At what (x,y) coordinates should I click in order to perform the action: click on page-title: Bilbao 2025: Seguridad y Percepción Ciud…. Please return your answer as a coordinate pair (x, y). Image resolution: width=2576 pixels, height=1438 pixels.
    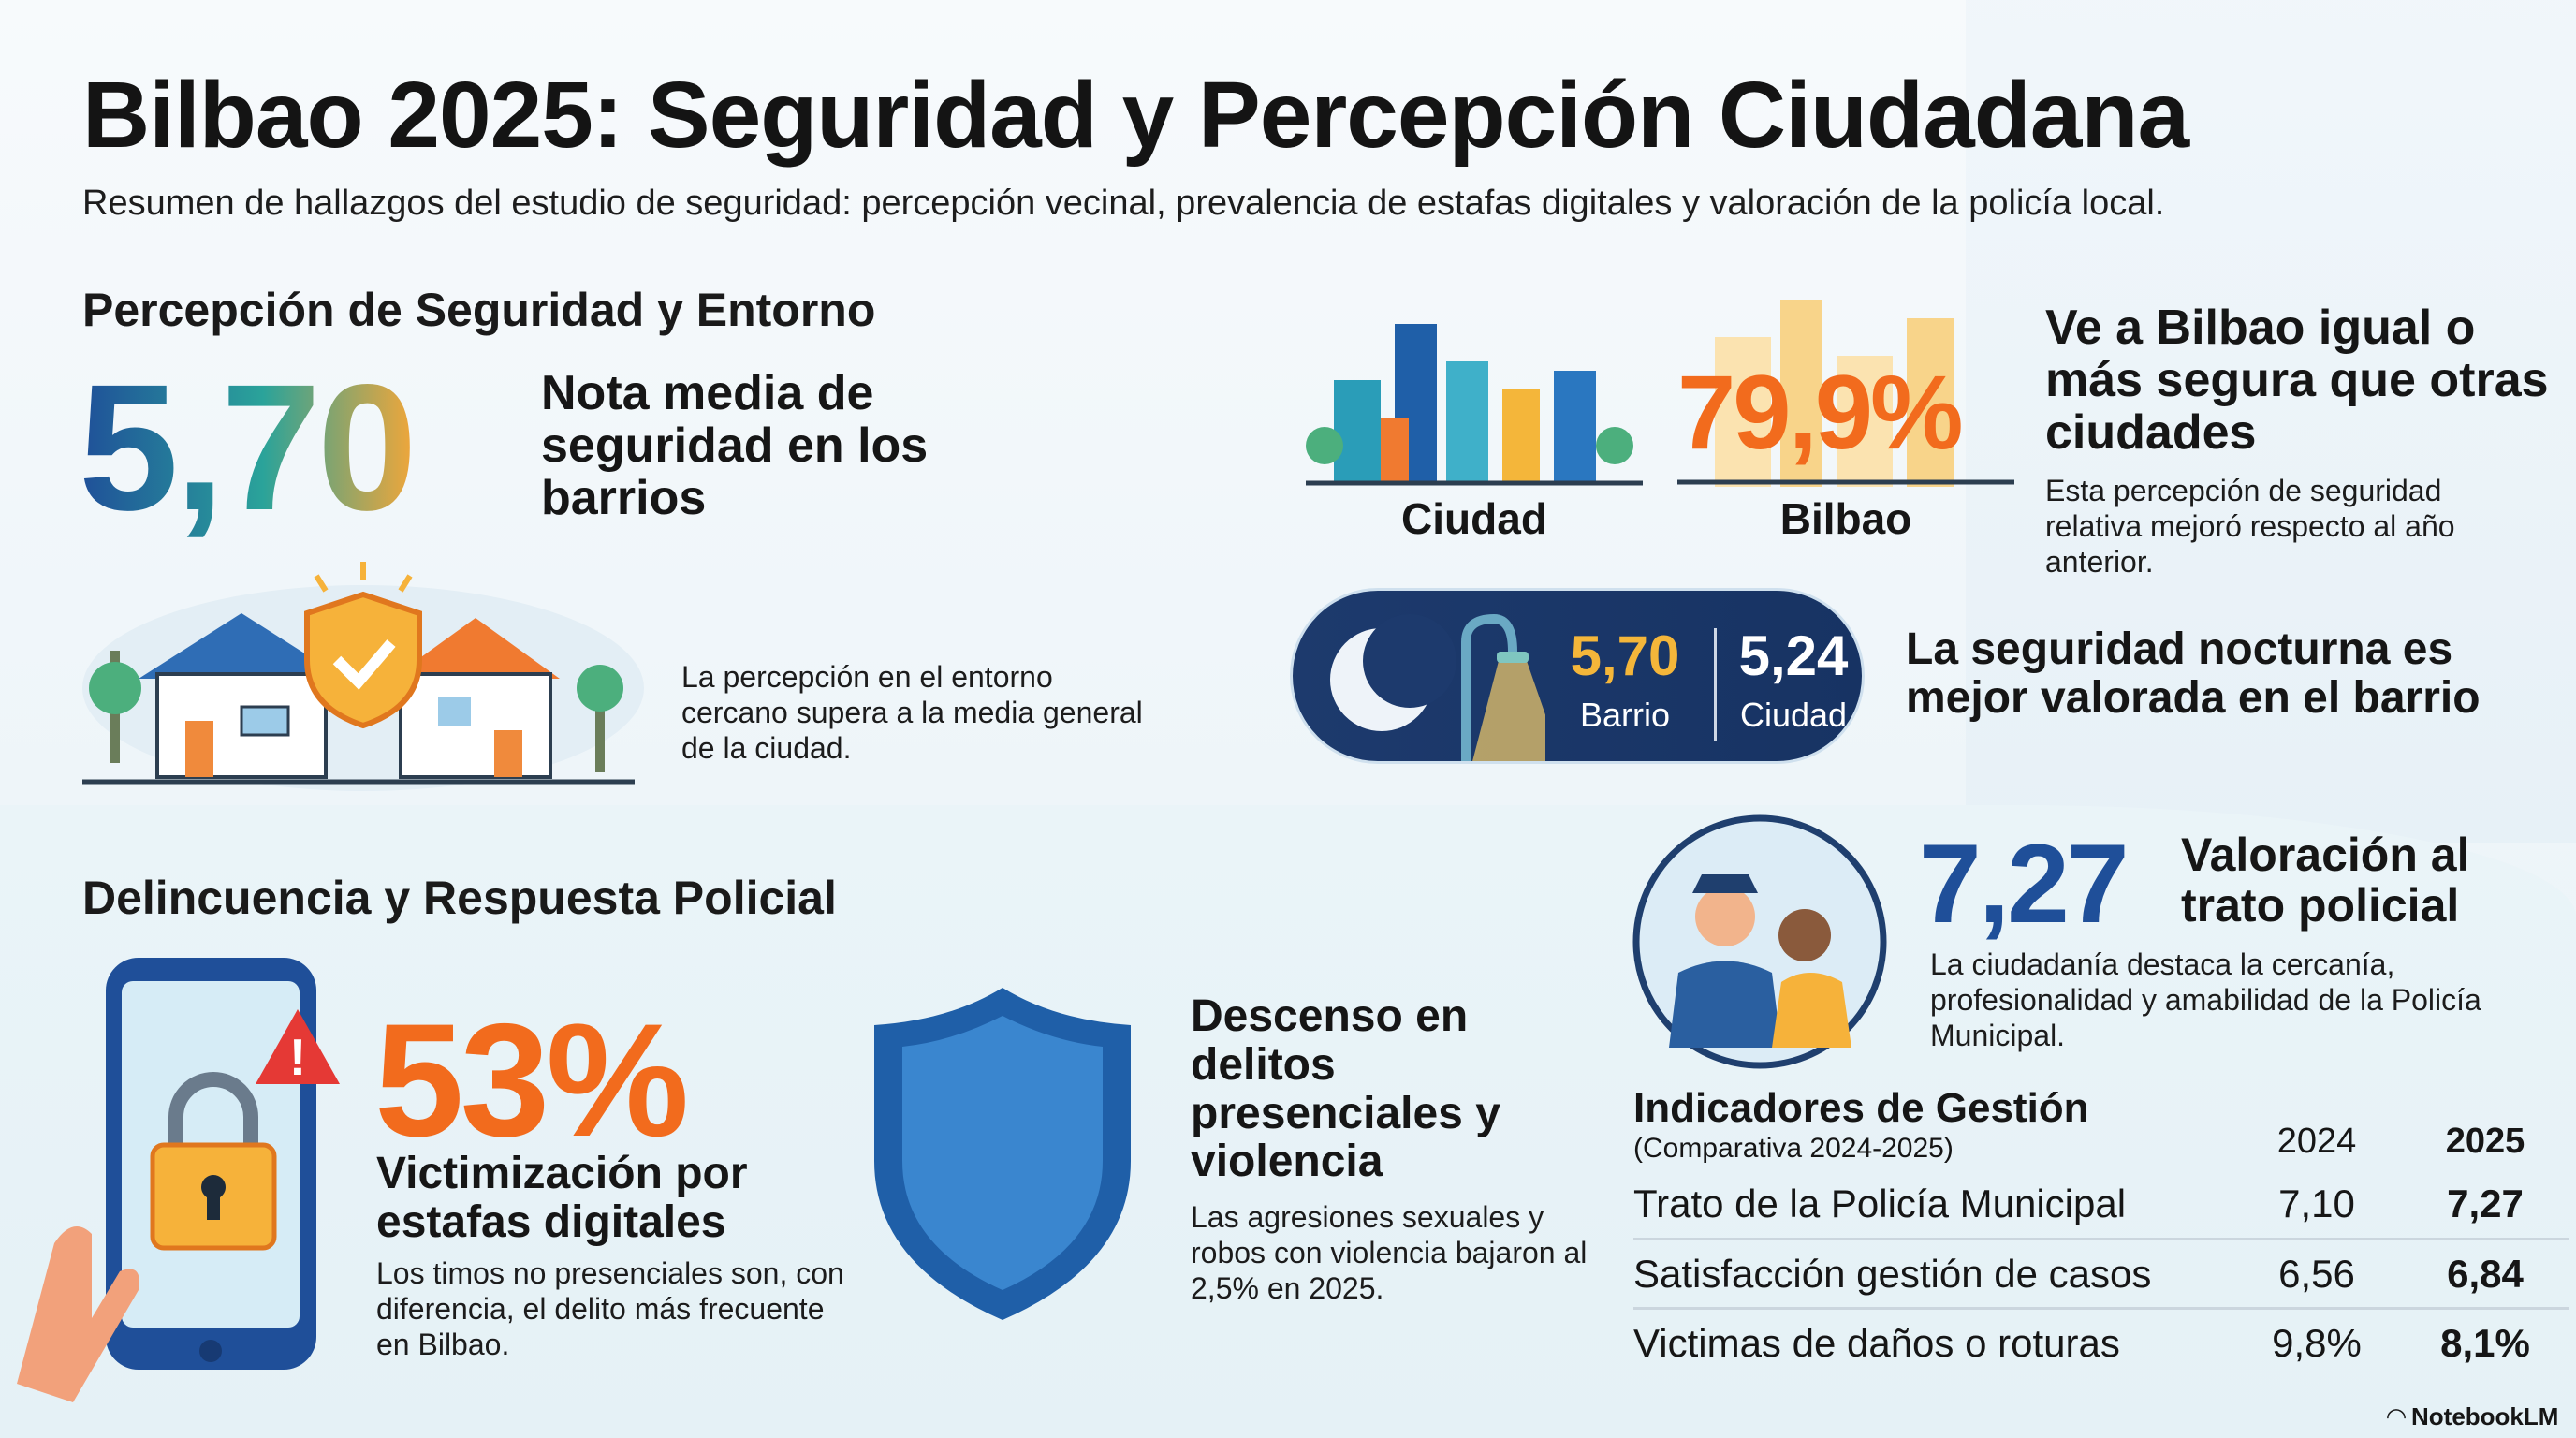
    Looking at the image, I should click on (1135, 115).